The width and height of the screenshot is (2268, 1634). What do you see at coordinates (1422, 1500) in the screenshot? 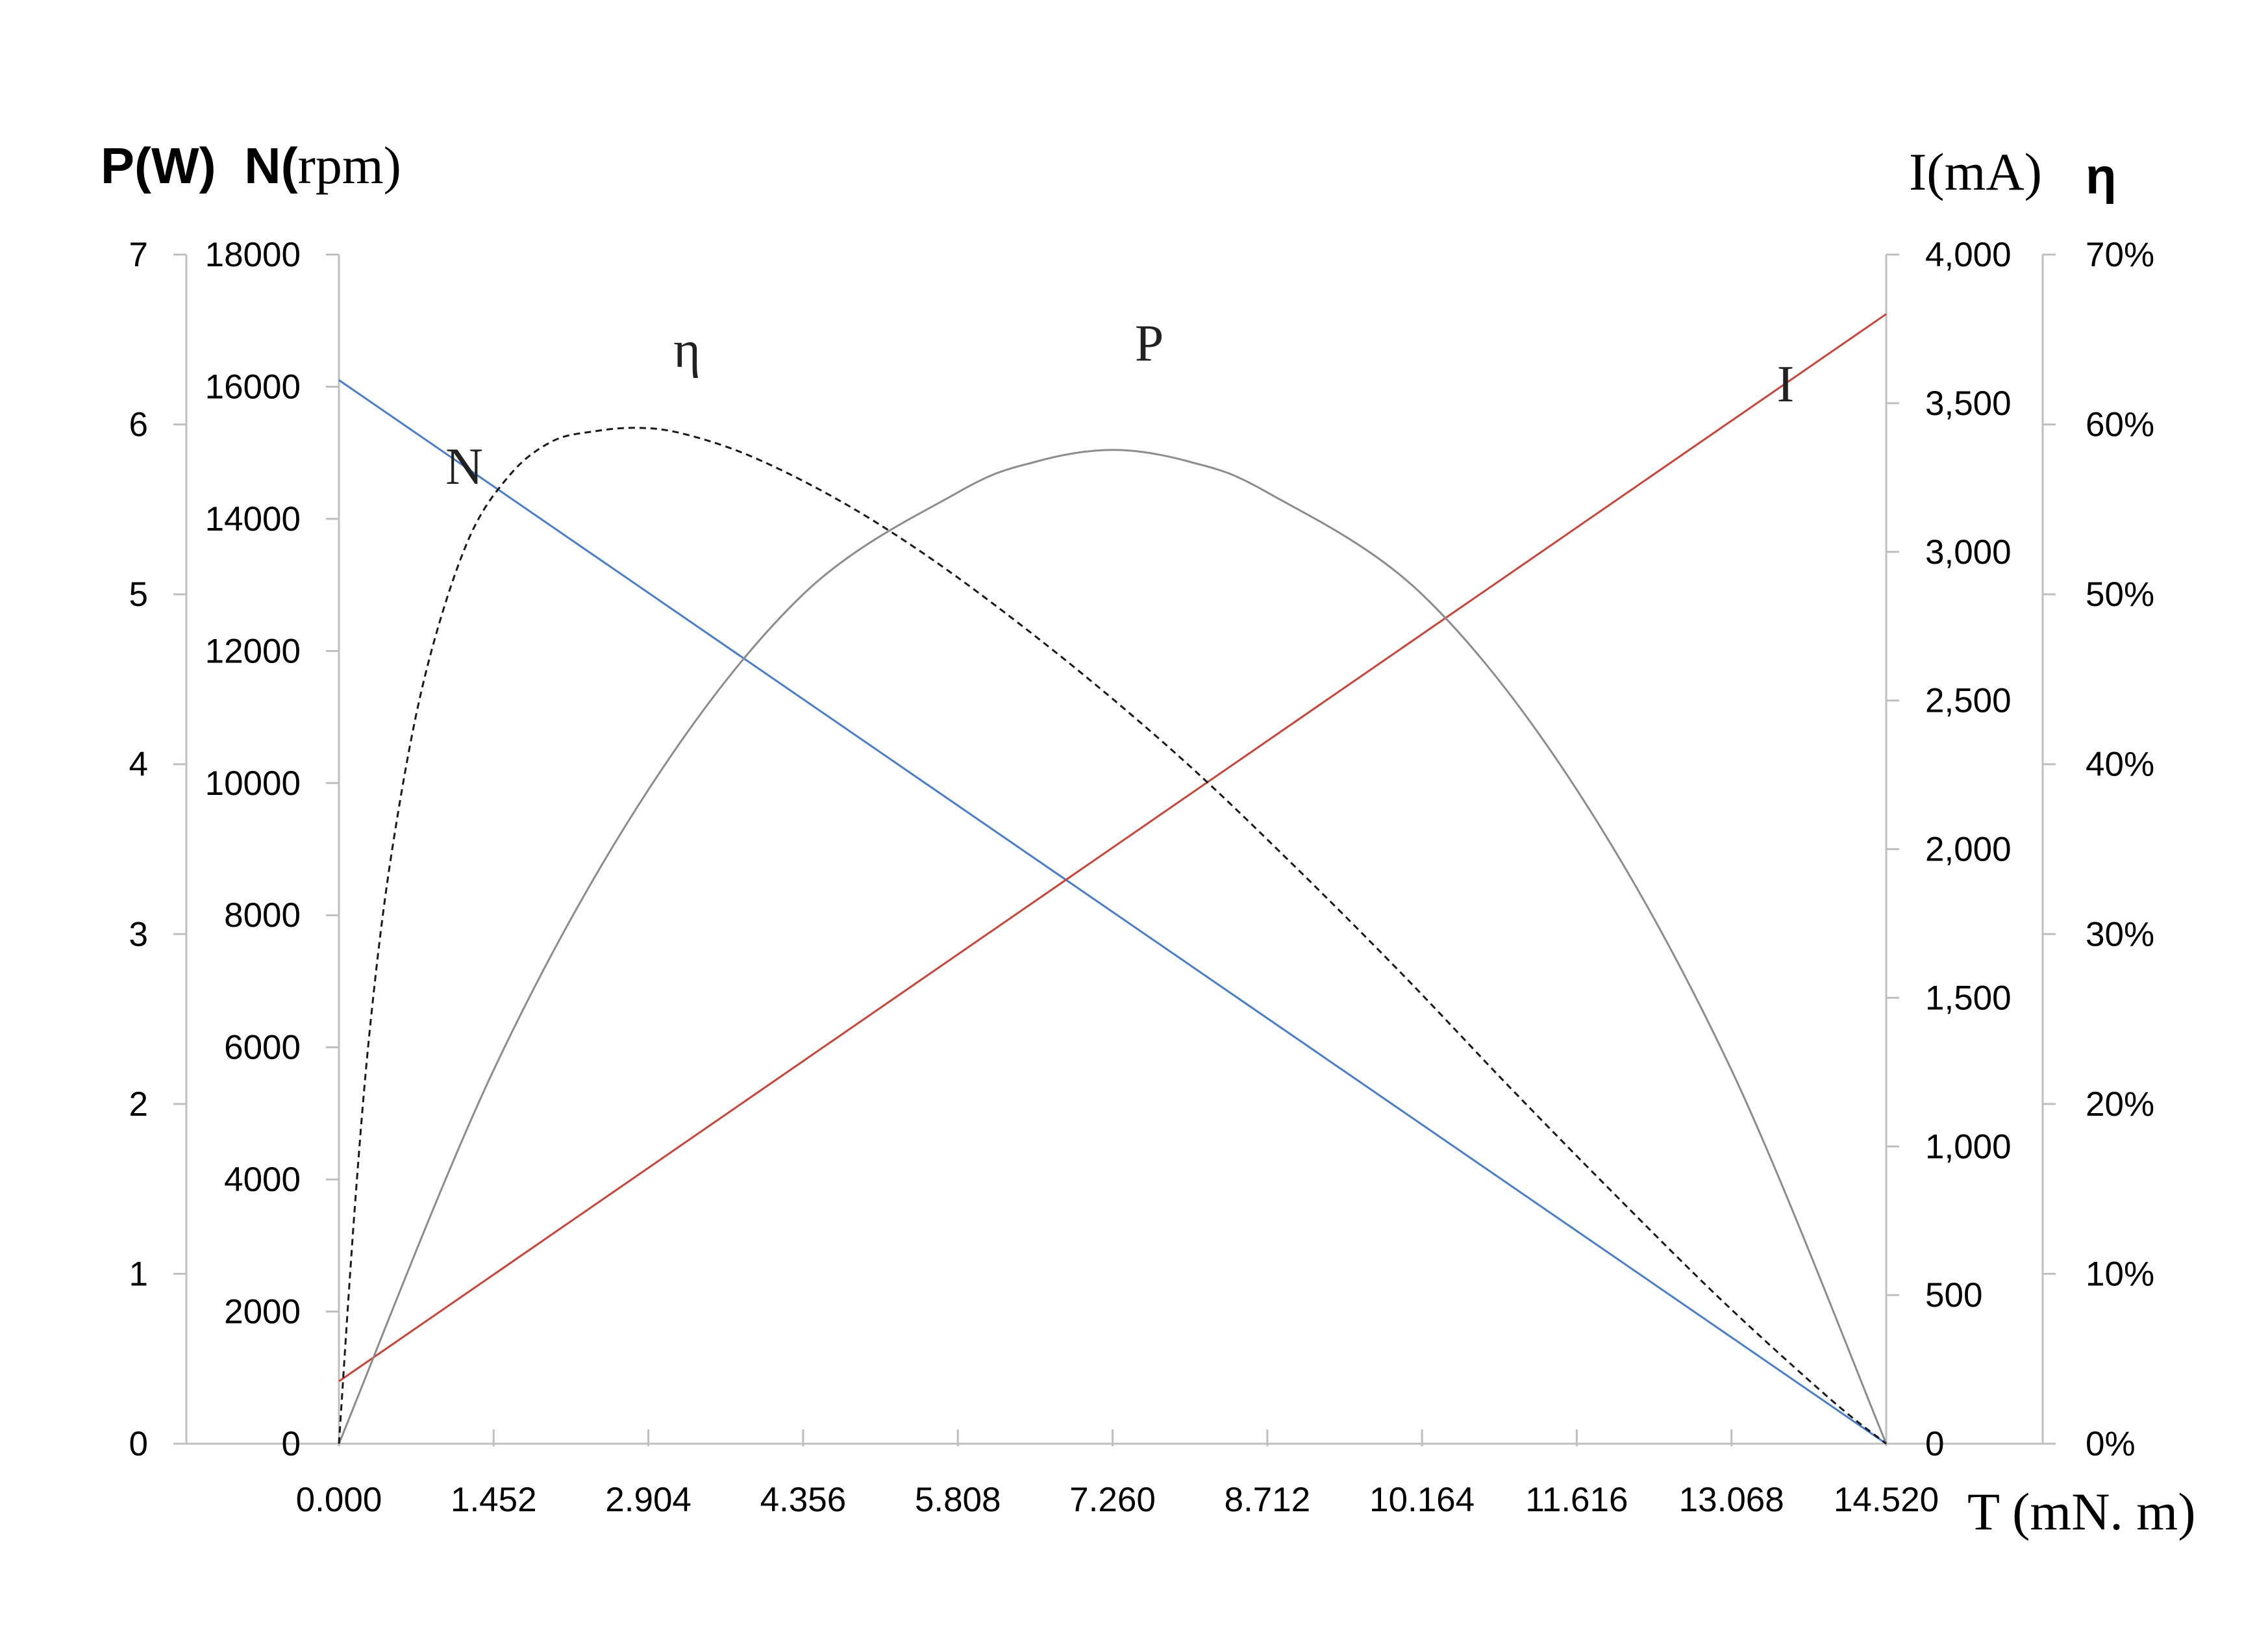
I see `x-tick-label: 10.164` at bounding box center [1422, 1500].